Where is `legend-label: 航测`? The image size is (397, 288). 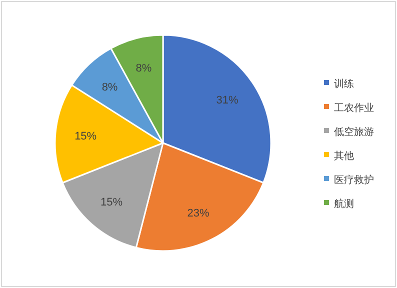
legend-label: 航测 is located at coordinates (344, 204).